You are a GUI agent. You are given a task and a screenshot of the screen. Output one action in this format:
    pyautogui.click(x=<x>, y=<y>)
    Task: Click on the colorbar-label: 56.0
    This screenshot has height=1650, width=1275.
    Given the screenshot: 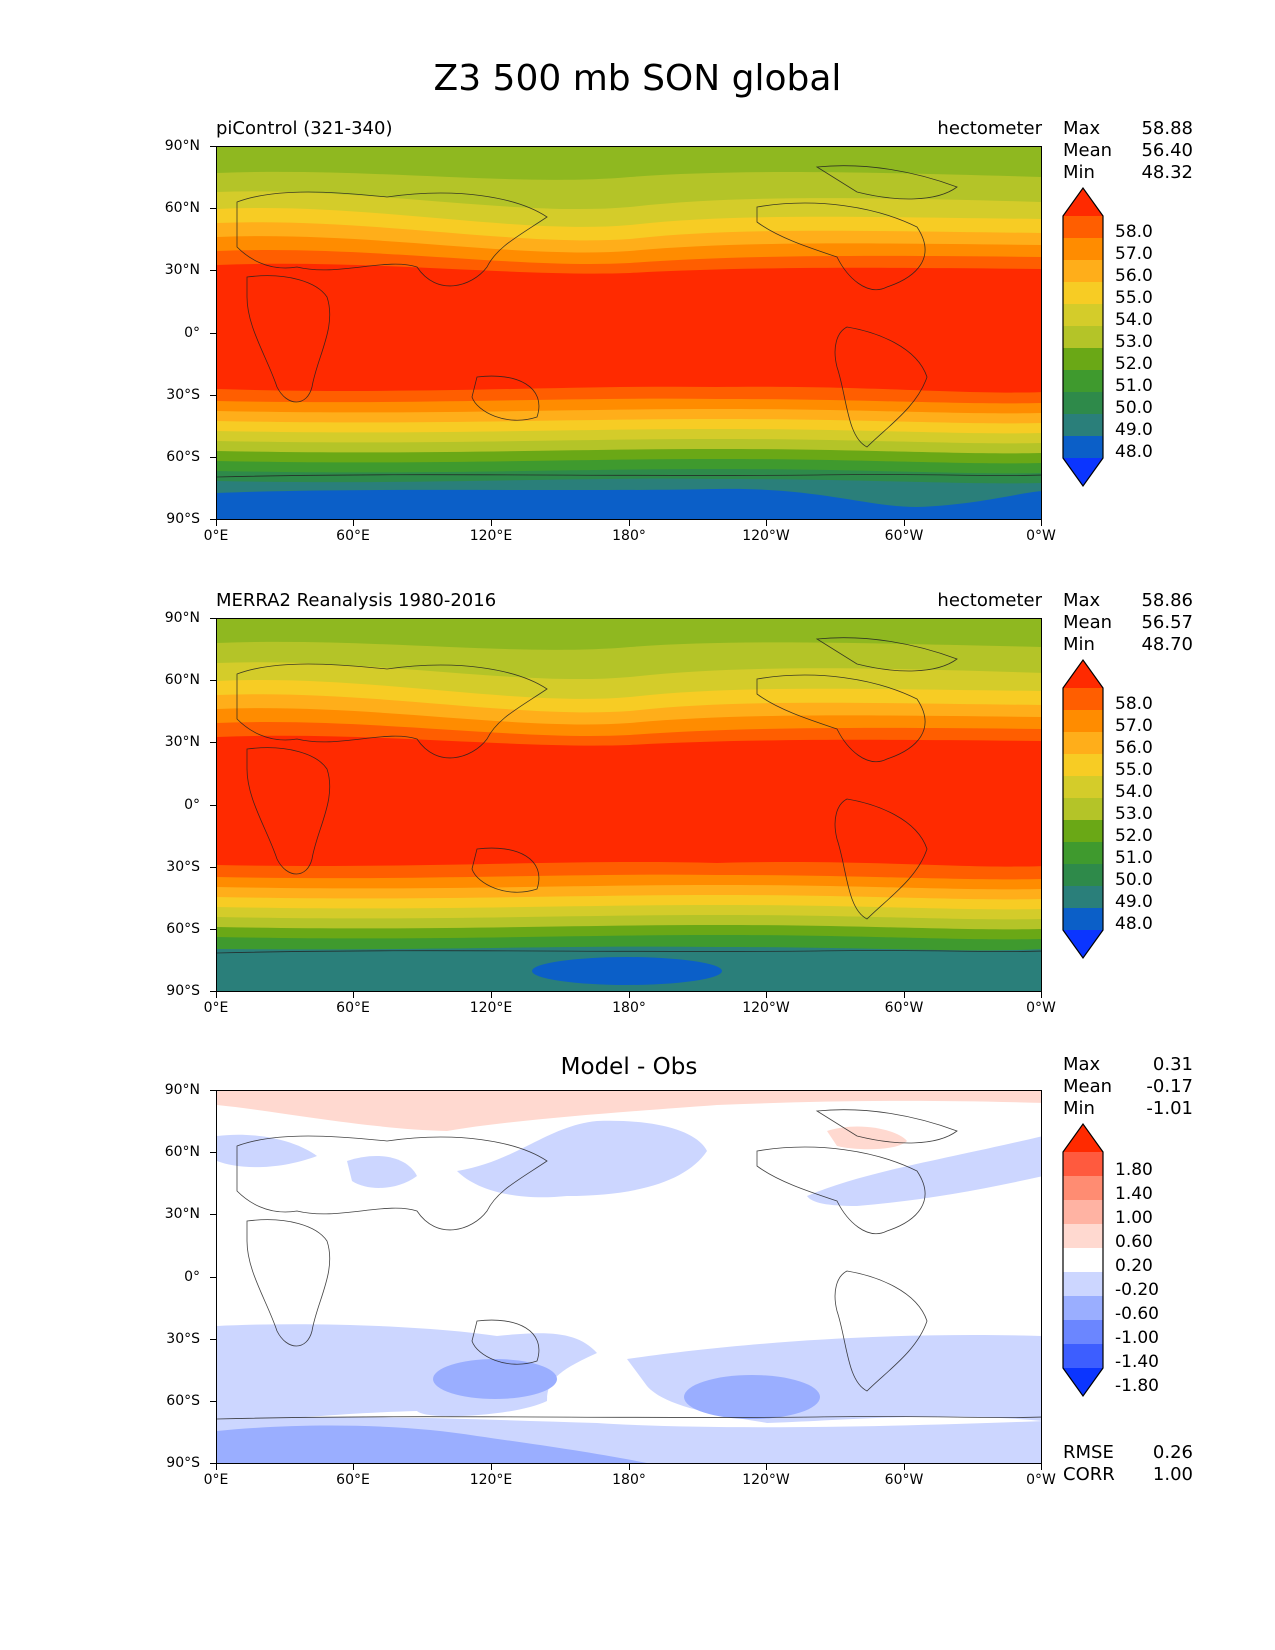 What is the action you would take?
    pyautogui.click(x=1134, y=276)
    